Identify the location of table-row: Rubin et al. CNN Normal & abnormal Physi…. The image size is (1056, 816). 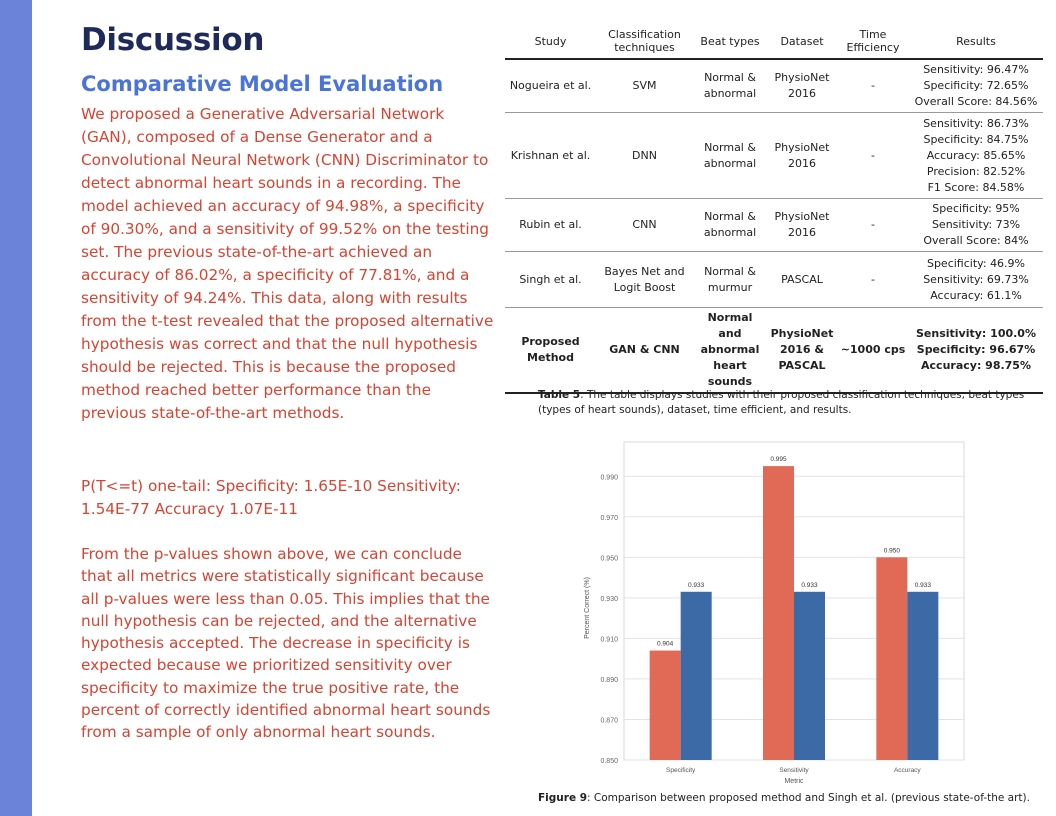
(774, 225).